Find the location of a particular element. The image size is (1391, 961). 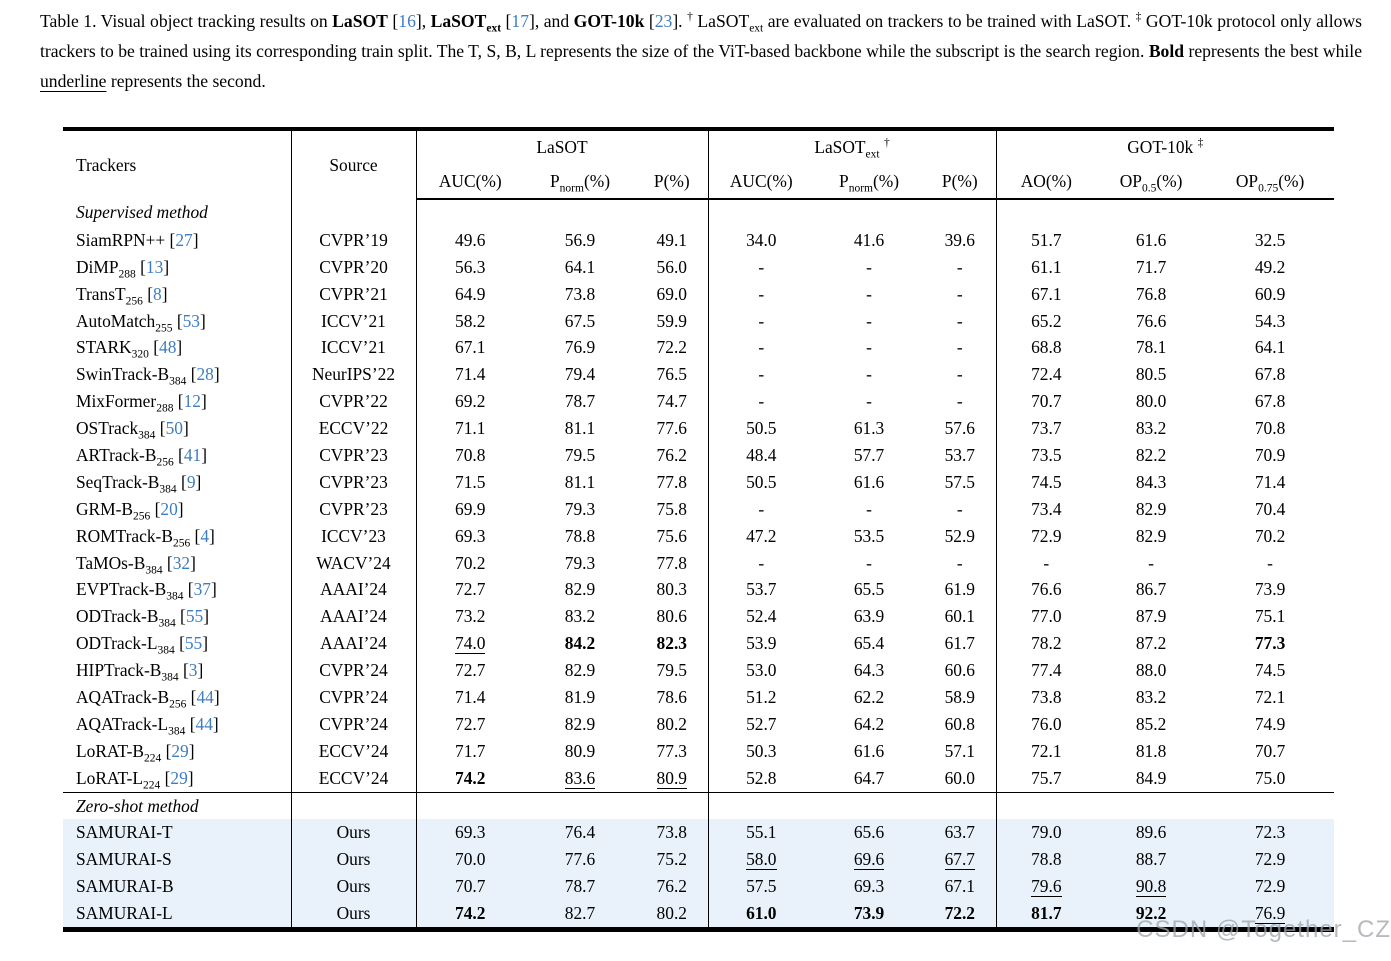

tracker-name: EVPTrack-B is located at coordinates (121, 589).